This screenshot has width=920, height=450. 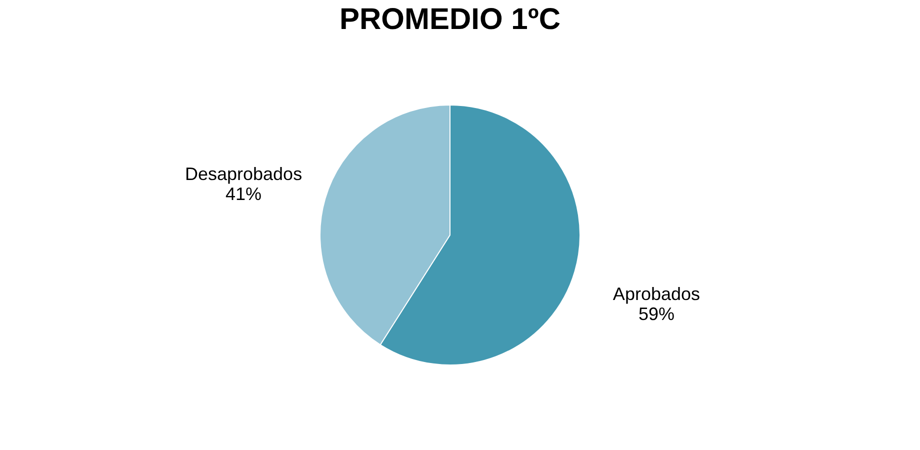 What do you see at coordinates (656, 294) in the screenshot?
I see `slice-label: Aprobados` at bounding box center [656, 294].